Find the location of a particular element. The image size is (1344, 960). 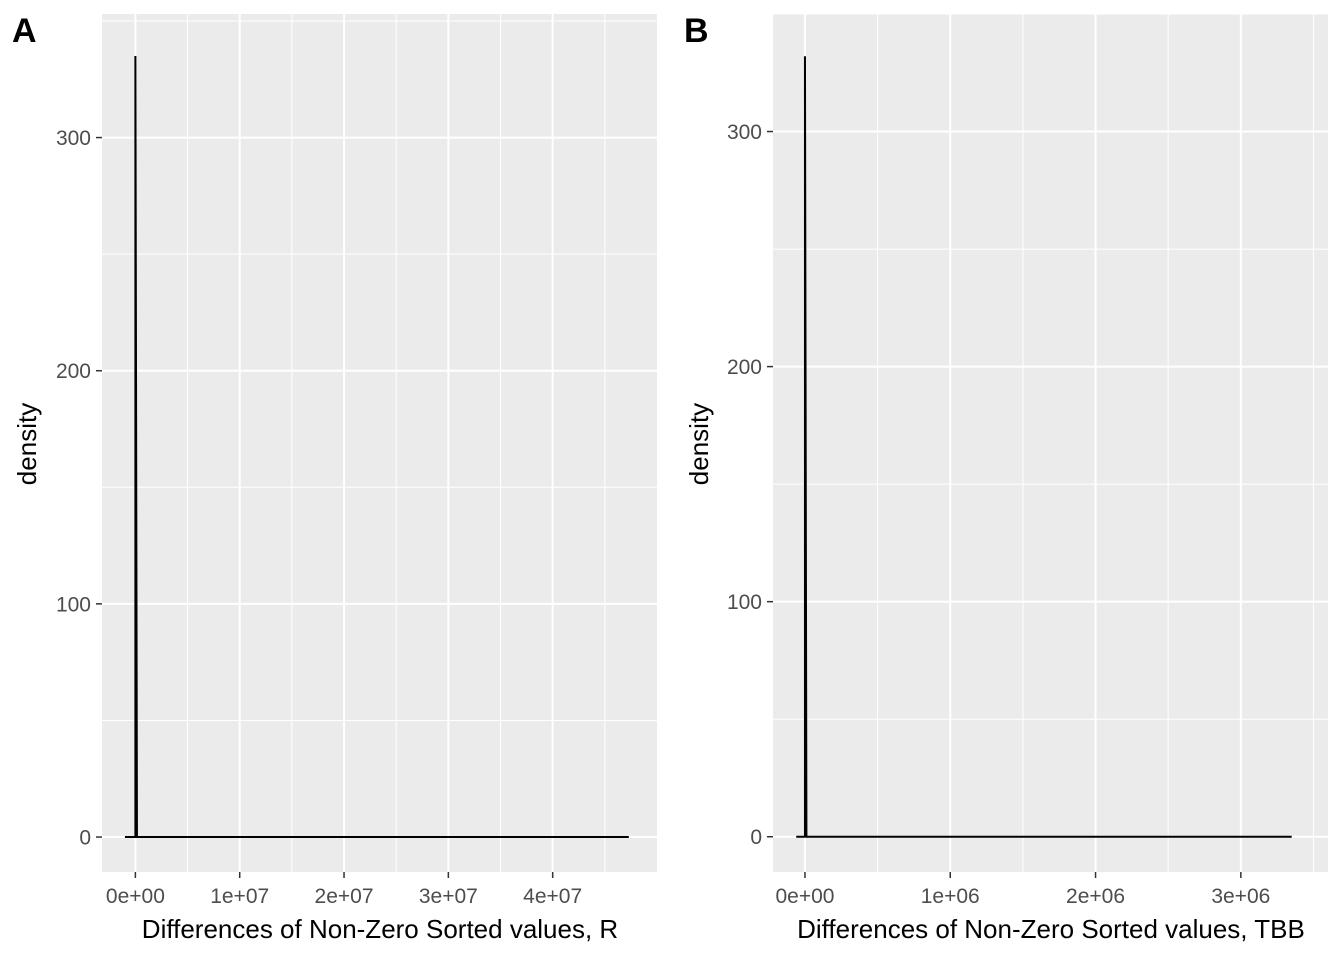

y-tick-label-b: 300 is located at coordinates (744, 132).